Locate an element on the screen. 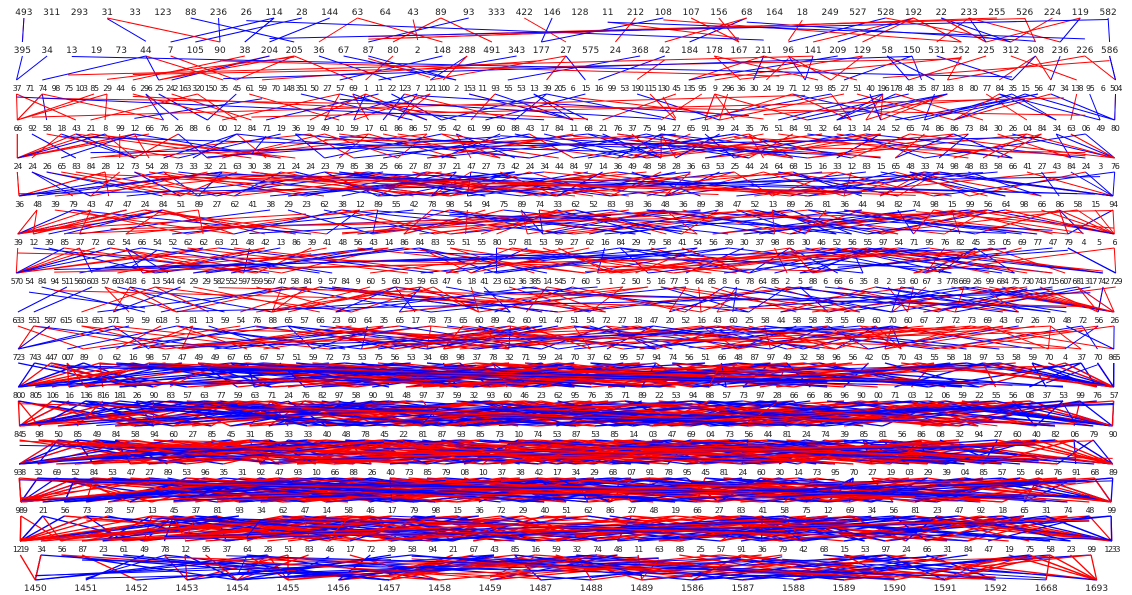 Image resolution: width=1132 pixels, height=595 pixels. graph-node-label: 37 is located at coordinates (501, 472).